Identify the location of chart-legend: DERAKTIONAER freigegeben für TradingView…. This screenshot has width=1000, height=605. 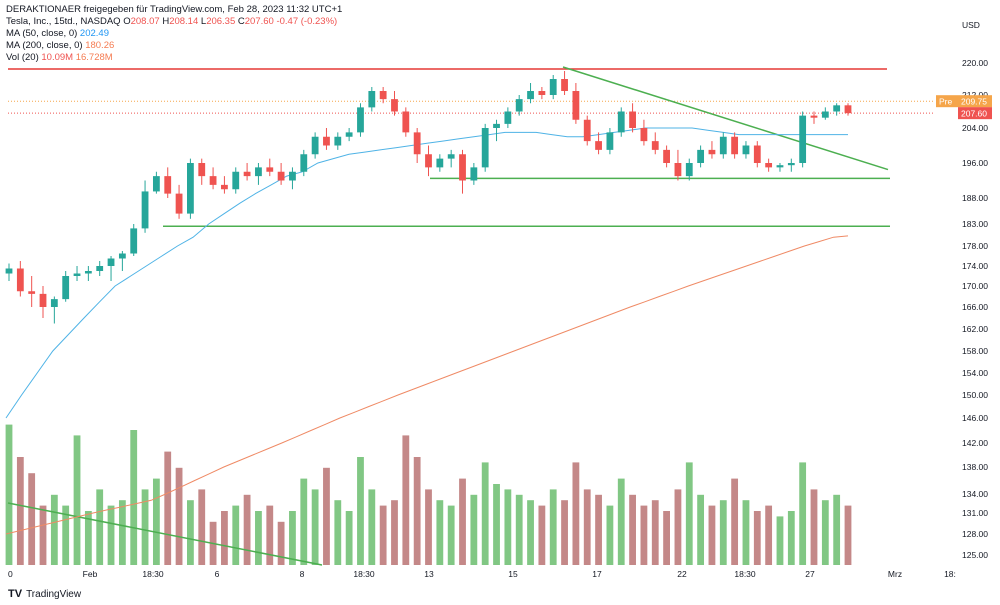
(174, 34).